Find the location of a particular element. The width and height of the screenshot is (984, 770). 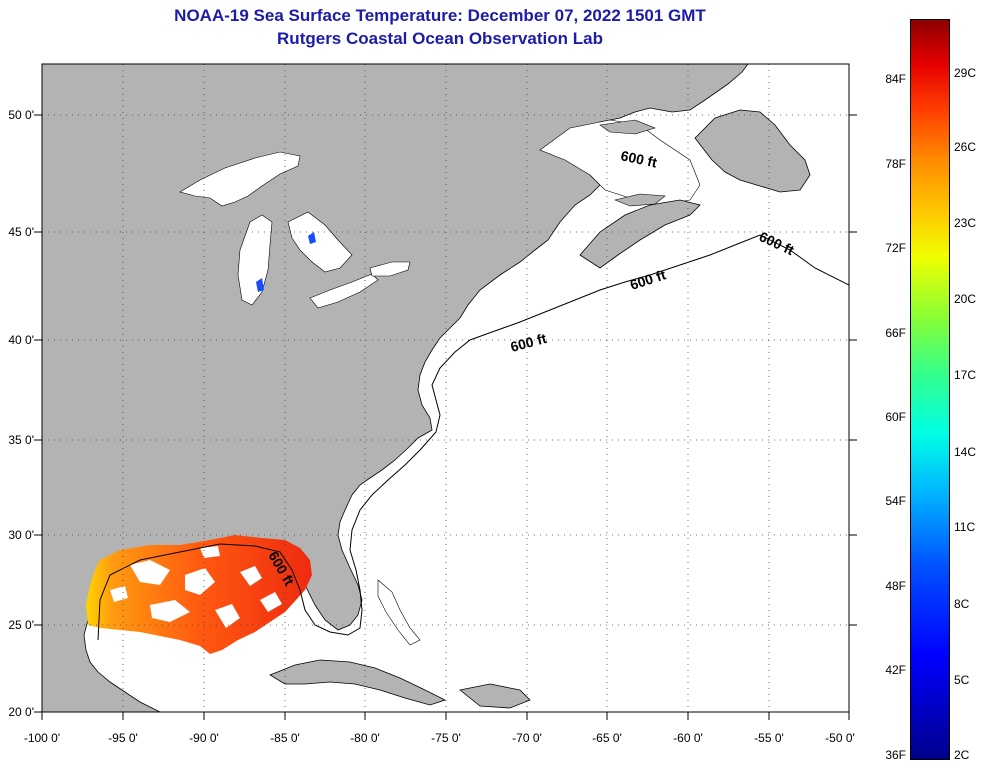

map-subtitle: Rutgers Coastal Ocean Observation Lab is located at coordinates (440, 38).